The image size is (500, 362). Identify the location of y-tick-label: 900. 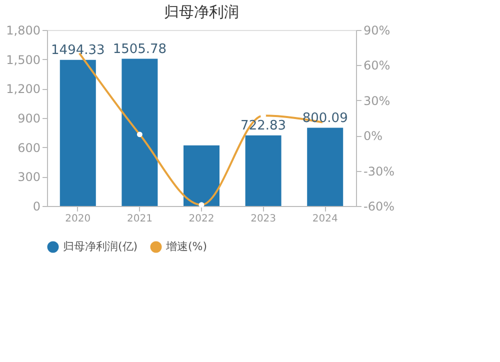
(29, 119).